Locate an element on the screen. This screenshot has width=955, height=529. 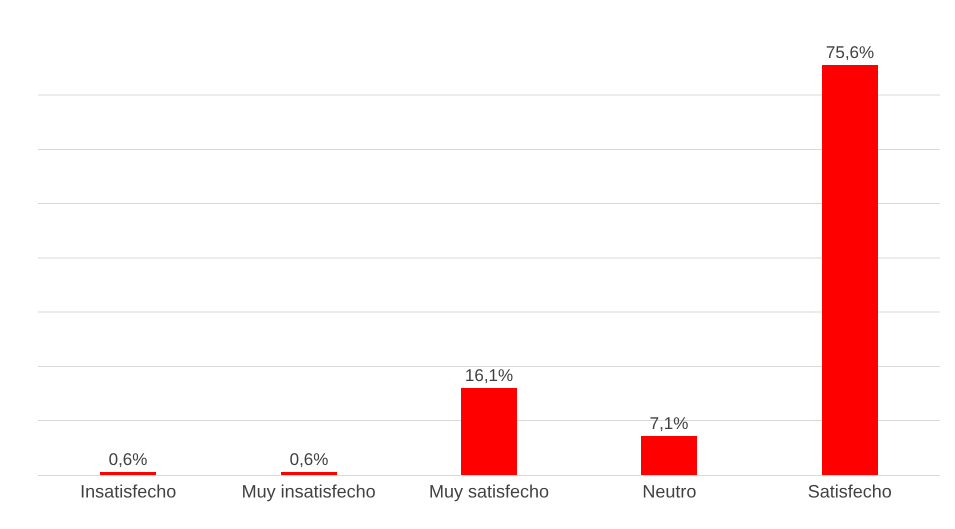
data-label: 7,1% is located at coordinates (669, 423).